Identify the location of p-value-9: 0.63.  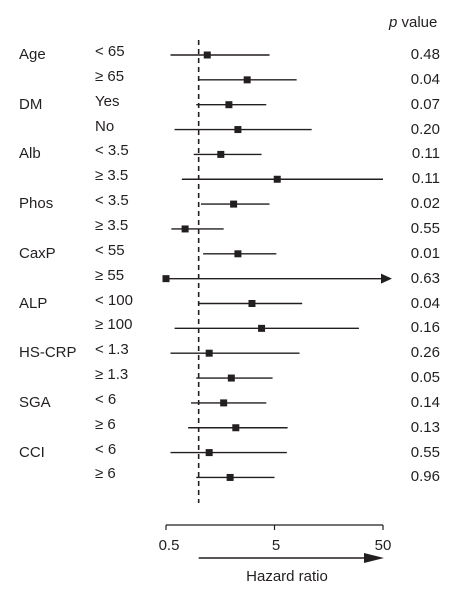
(425, 278).